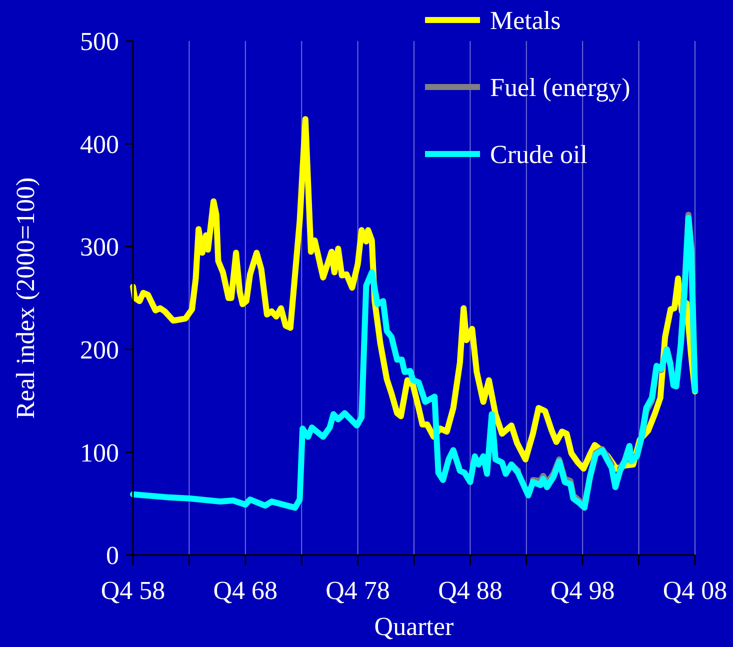  Describe the element at coordinates (560, 87) in the screenshot. I see `legend-label: Fuel (energy)` at that location.